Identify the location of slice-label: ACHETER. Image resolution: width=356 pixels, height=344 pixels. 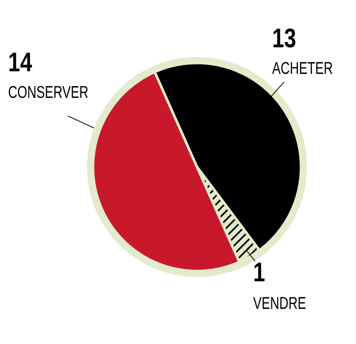
(302, 68).